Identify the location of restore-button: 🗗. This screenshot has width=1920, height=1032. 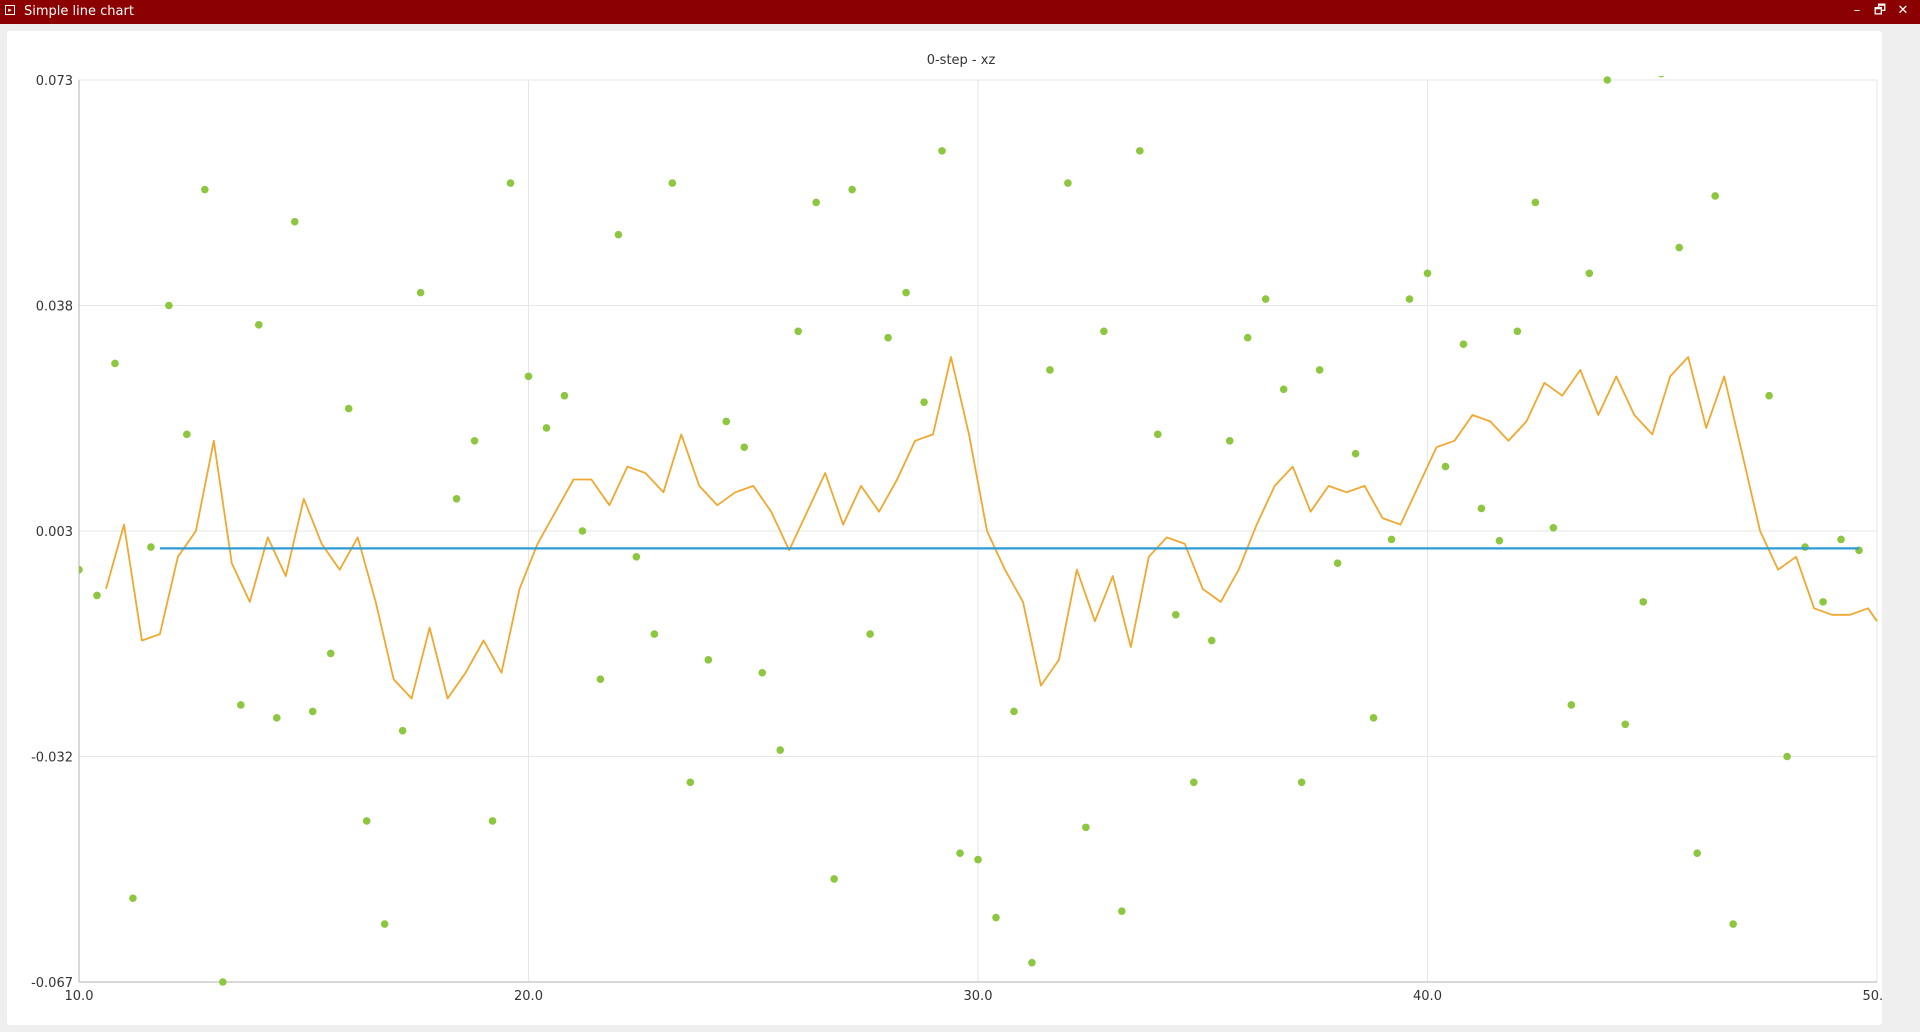
(1880, 10).